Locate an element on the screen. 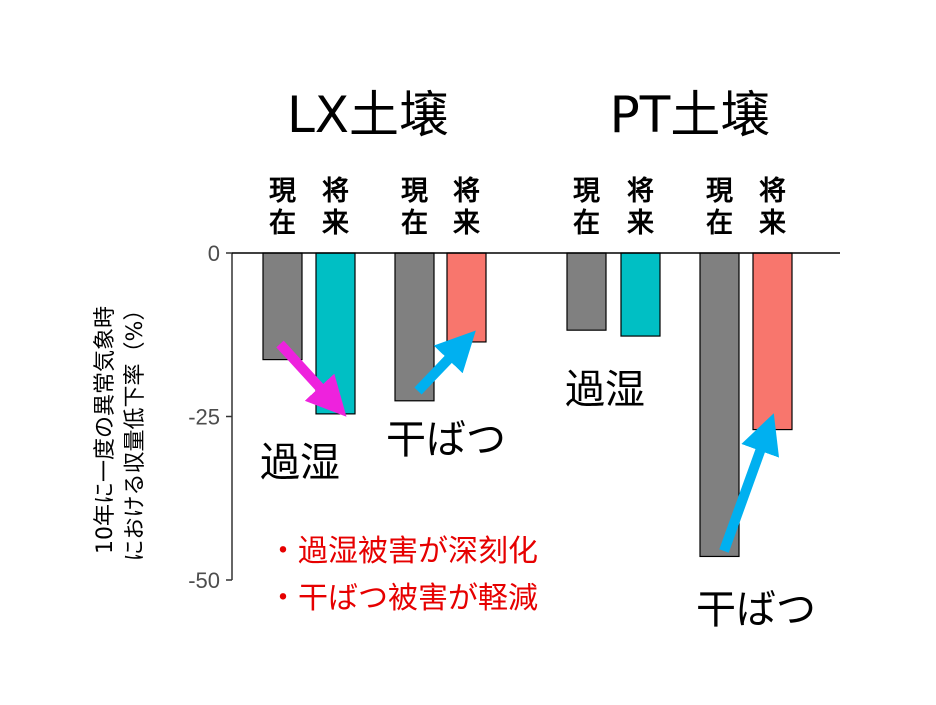  y-axis-ticks: 0 -25 -50 is located at coordinates (210, 417).